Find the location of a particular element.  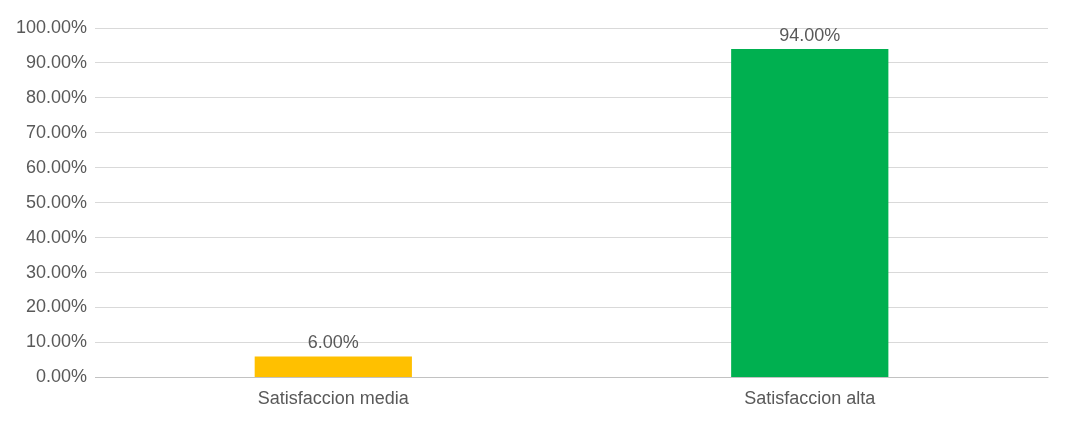

y-tick-label: 10.00% is located at coordinates (57, 341).